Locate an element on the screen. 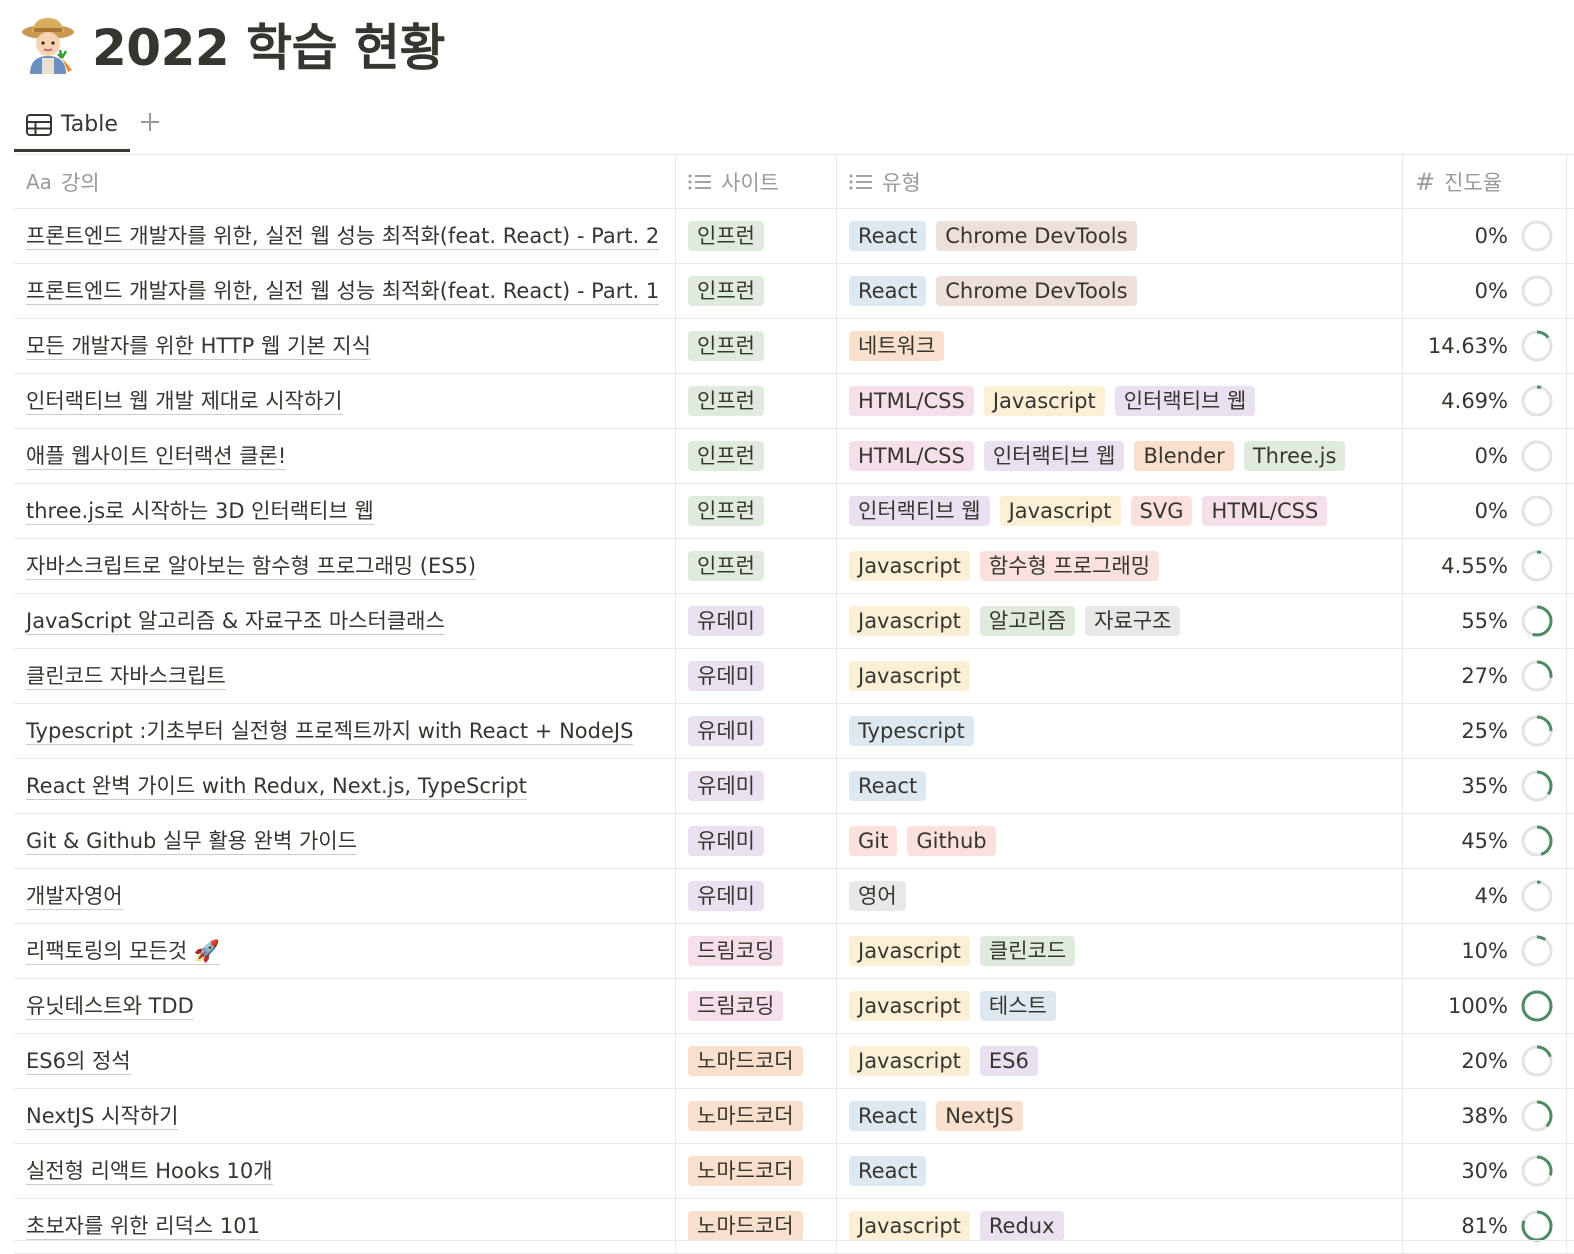 The image size is (1574, 1254). progress-cell: 35% is located at coordinates (1485, 786).